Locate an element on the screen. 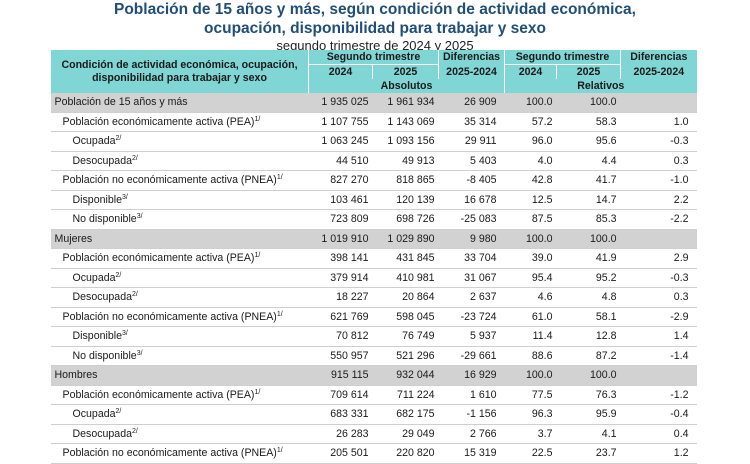  rel-2024-cell: 11.4 is located at coordinates (530, 336).